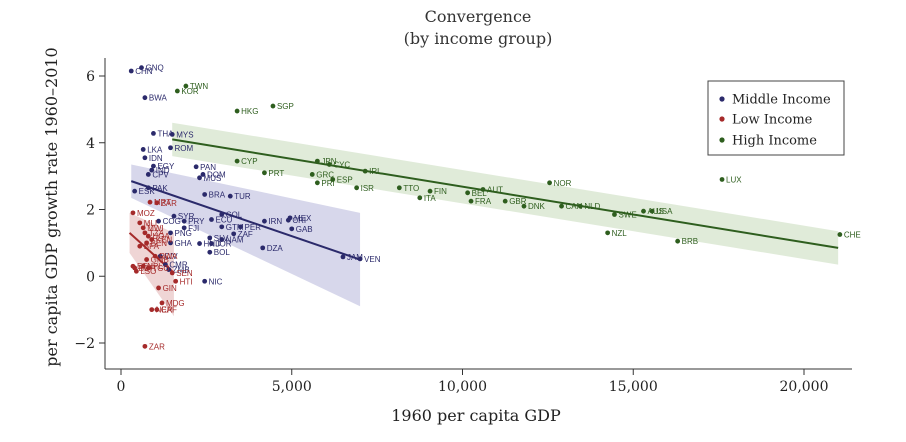  I want to click on legend-marker-middle-income, so click(722, 99).